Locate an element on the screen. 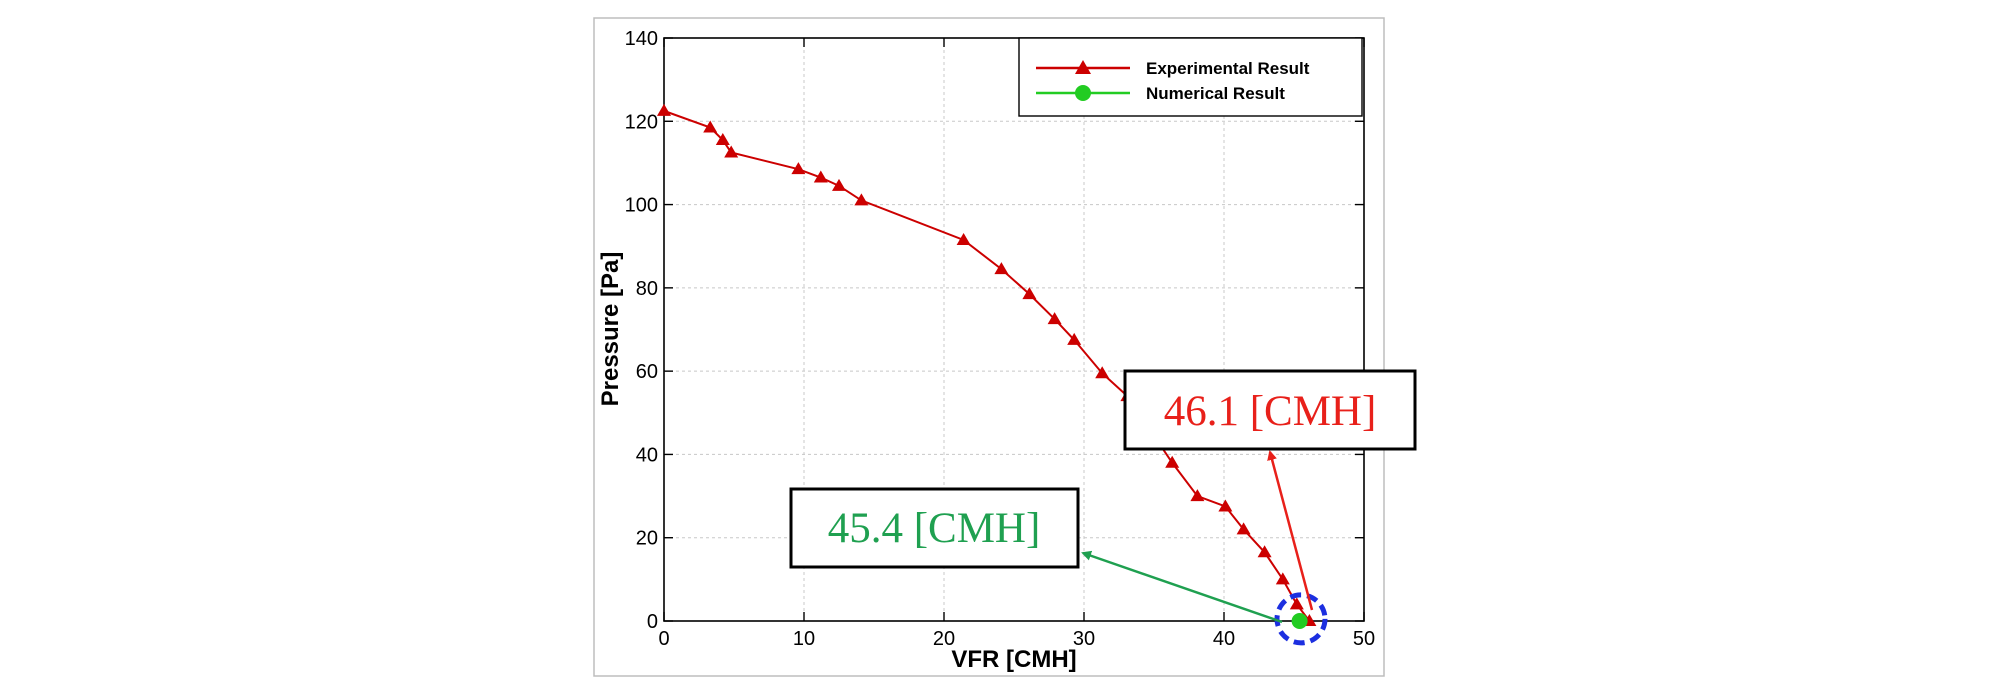  annotation-arrow-experimental is located at coordinates (1290, 530).